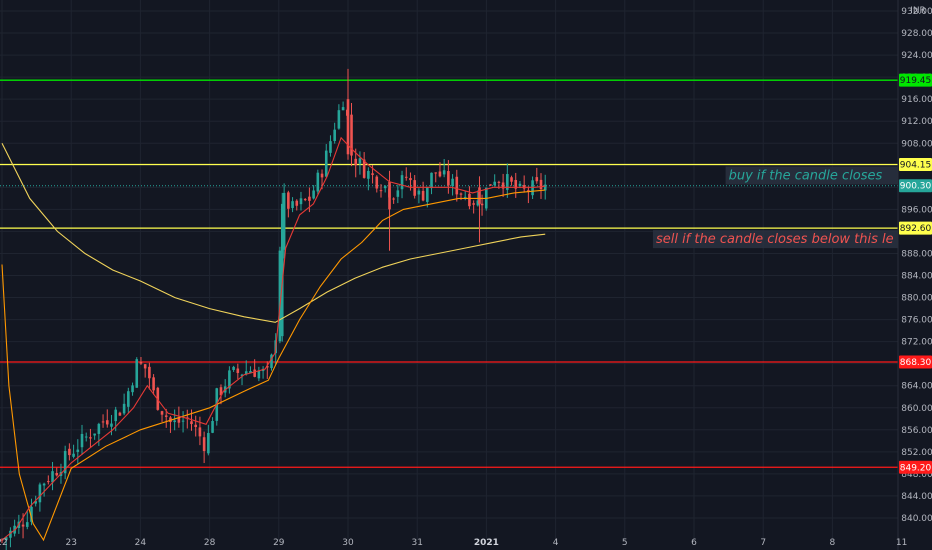 The width and height of the screenshot is (932, 550). What do you see at coordinates (916, 519) in the screenshot?
I see `y-tick-label: 840.00` at bounding box center [916, 519].